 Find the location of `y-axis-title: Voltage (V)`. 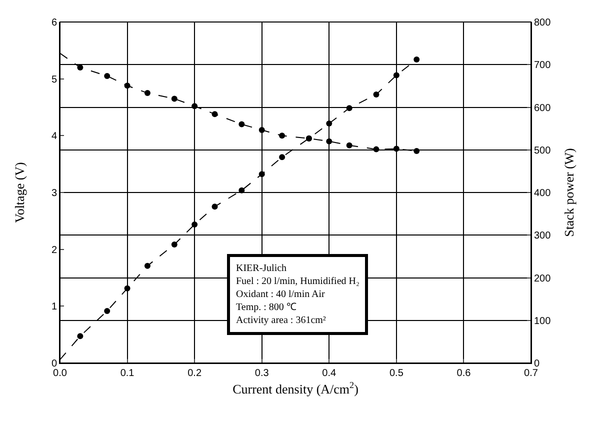

y-axis-title: Voltage (V) is located at coordinates (19, 192).